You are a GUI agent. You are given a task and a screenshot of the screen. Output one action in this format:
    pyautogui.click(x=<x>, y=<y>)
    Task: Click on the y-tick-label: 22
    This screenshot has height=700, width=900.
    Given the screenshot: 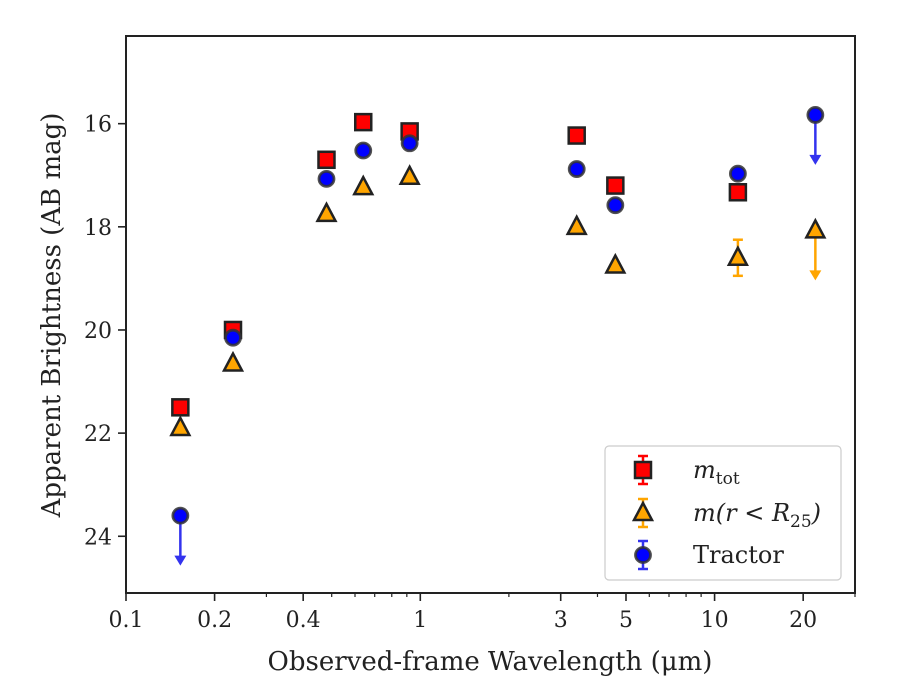 What is the action you would take?
    pyautogui.click(x=98, y=434)
    